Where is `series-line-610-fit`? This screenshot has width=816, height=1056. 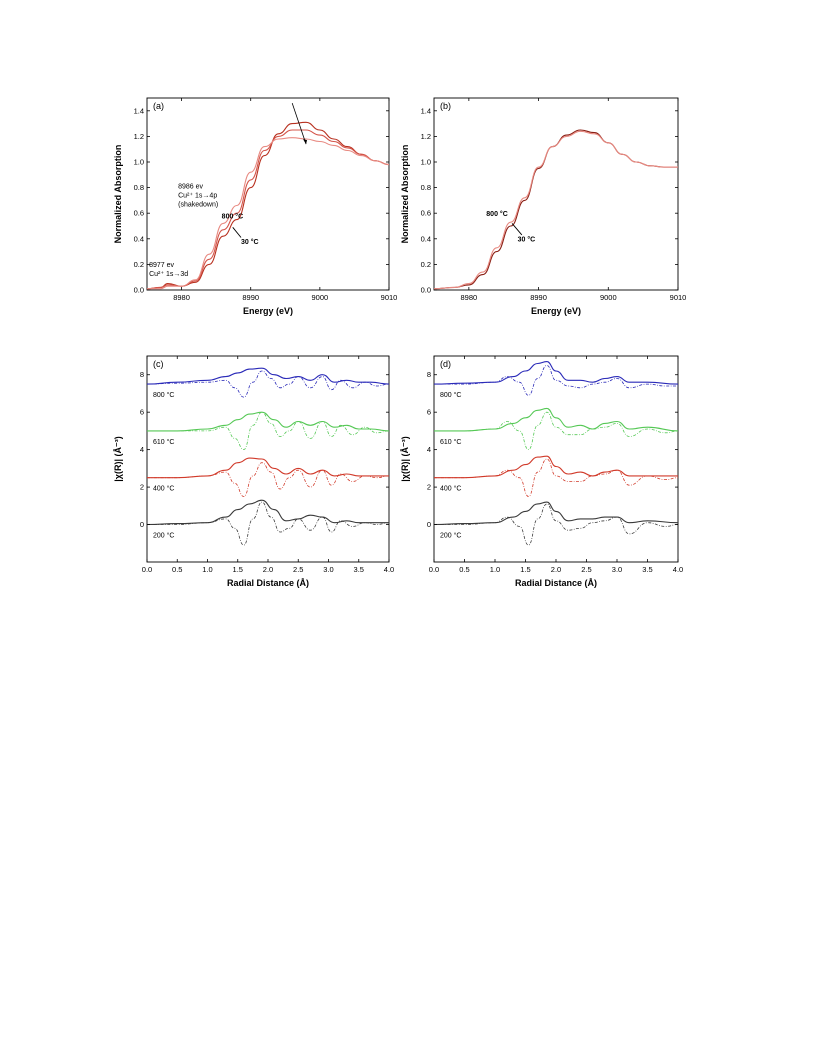
series-line-610-fit is located at coordinates (268, 431).